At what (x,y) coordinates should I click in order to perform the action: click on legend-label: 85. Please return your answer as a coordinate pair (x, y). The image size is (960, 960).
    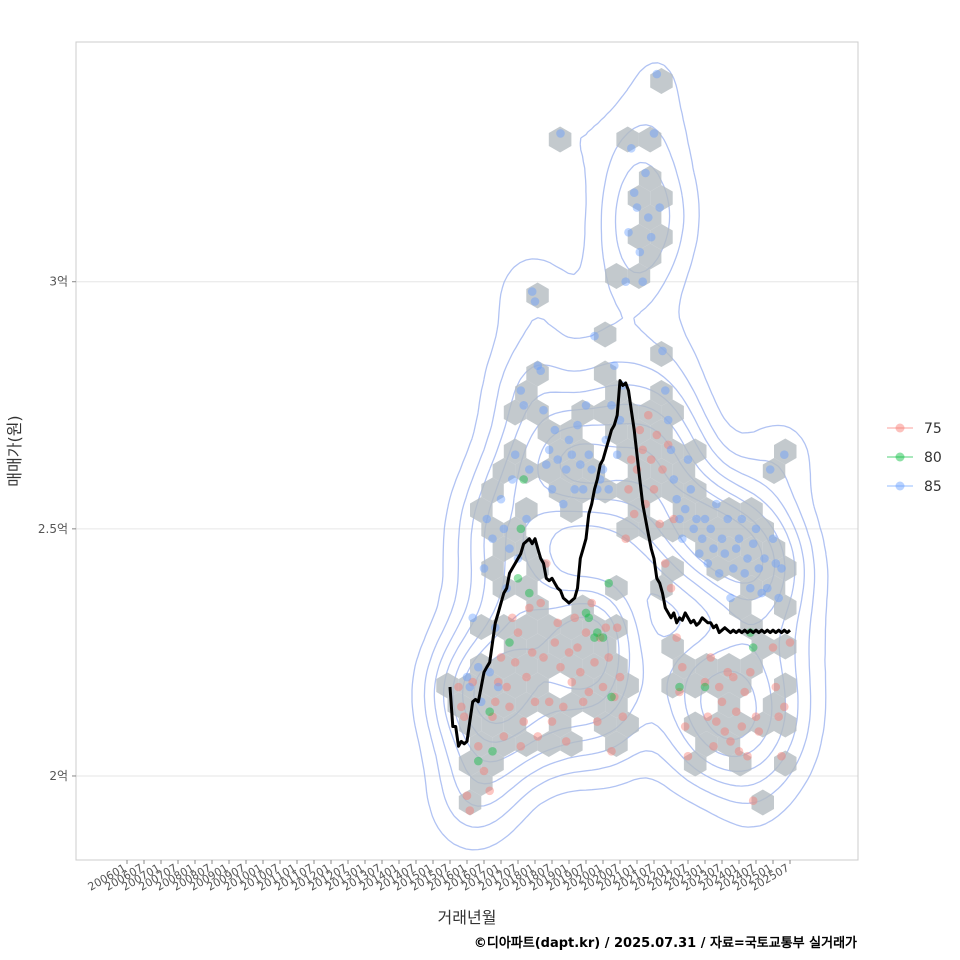
    Looking at the image, I should click on (933, 487).